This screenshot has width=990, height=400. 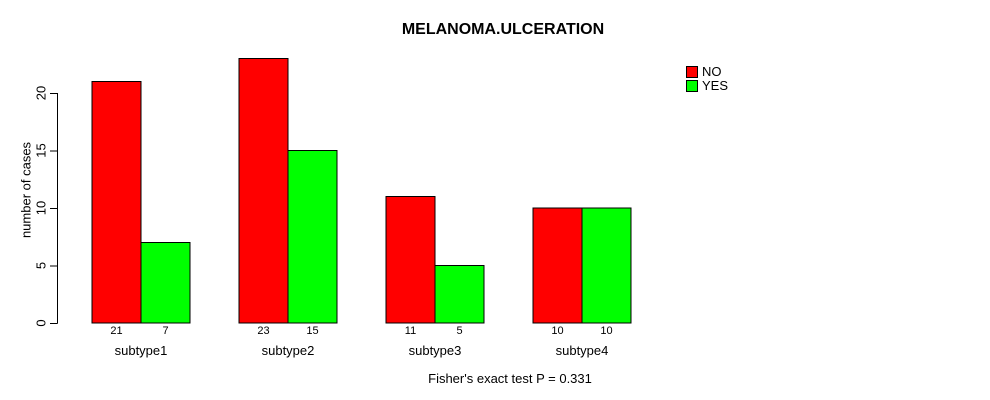 What do you see at coordinates (263, 331) in the screenshot?
I see `bar-value-label: 23` at bounding box center [263, 331].